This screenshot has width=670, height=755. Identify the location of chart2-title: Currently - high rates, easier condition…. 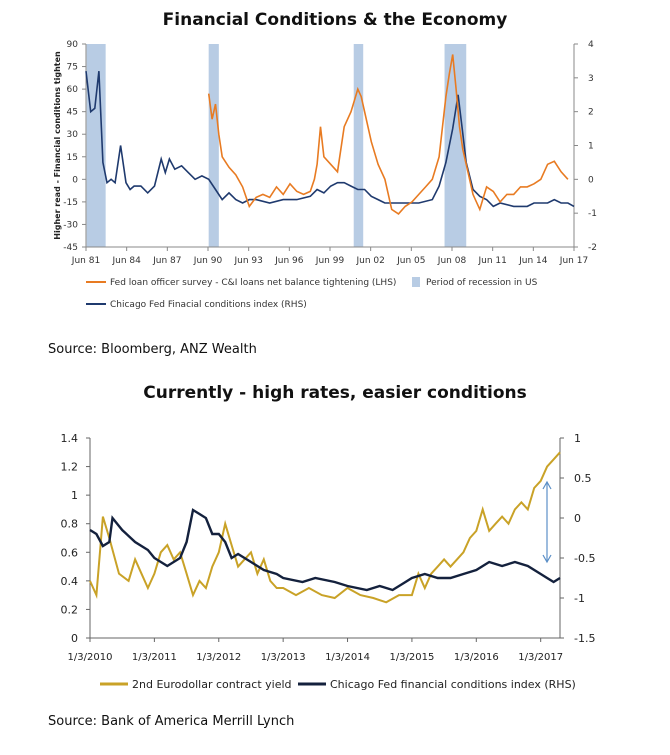
(335, 393).